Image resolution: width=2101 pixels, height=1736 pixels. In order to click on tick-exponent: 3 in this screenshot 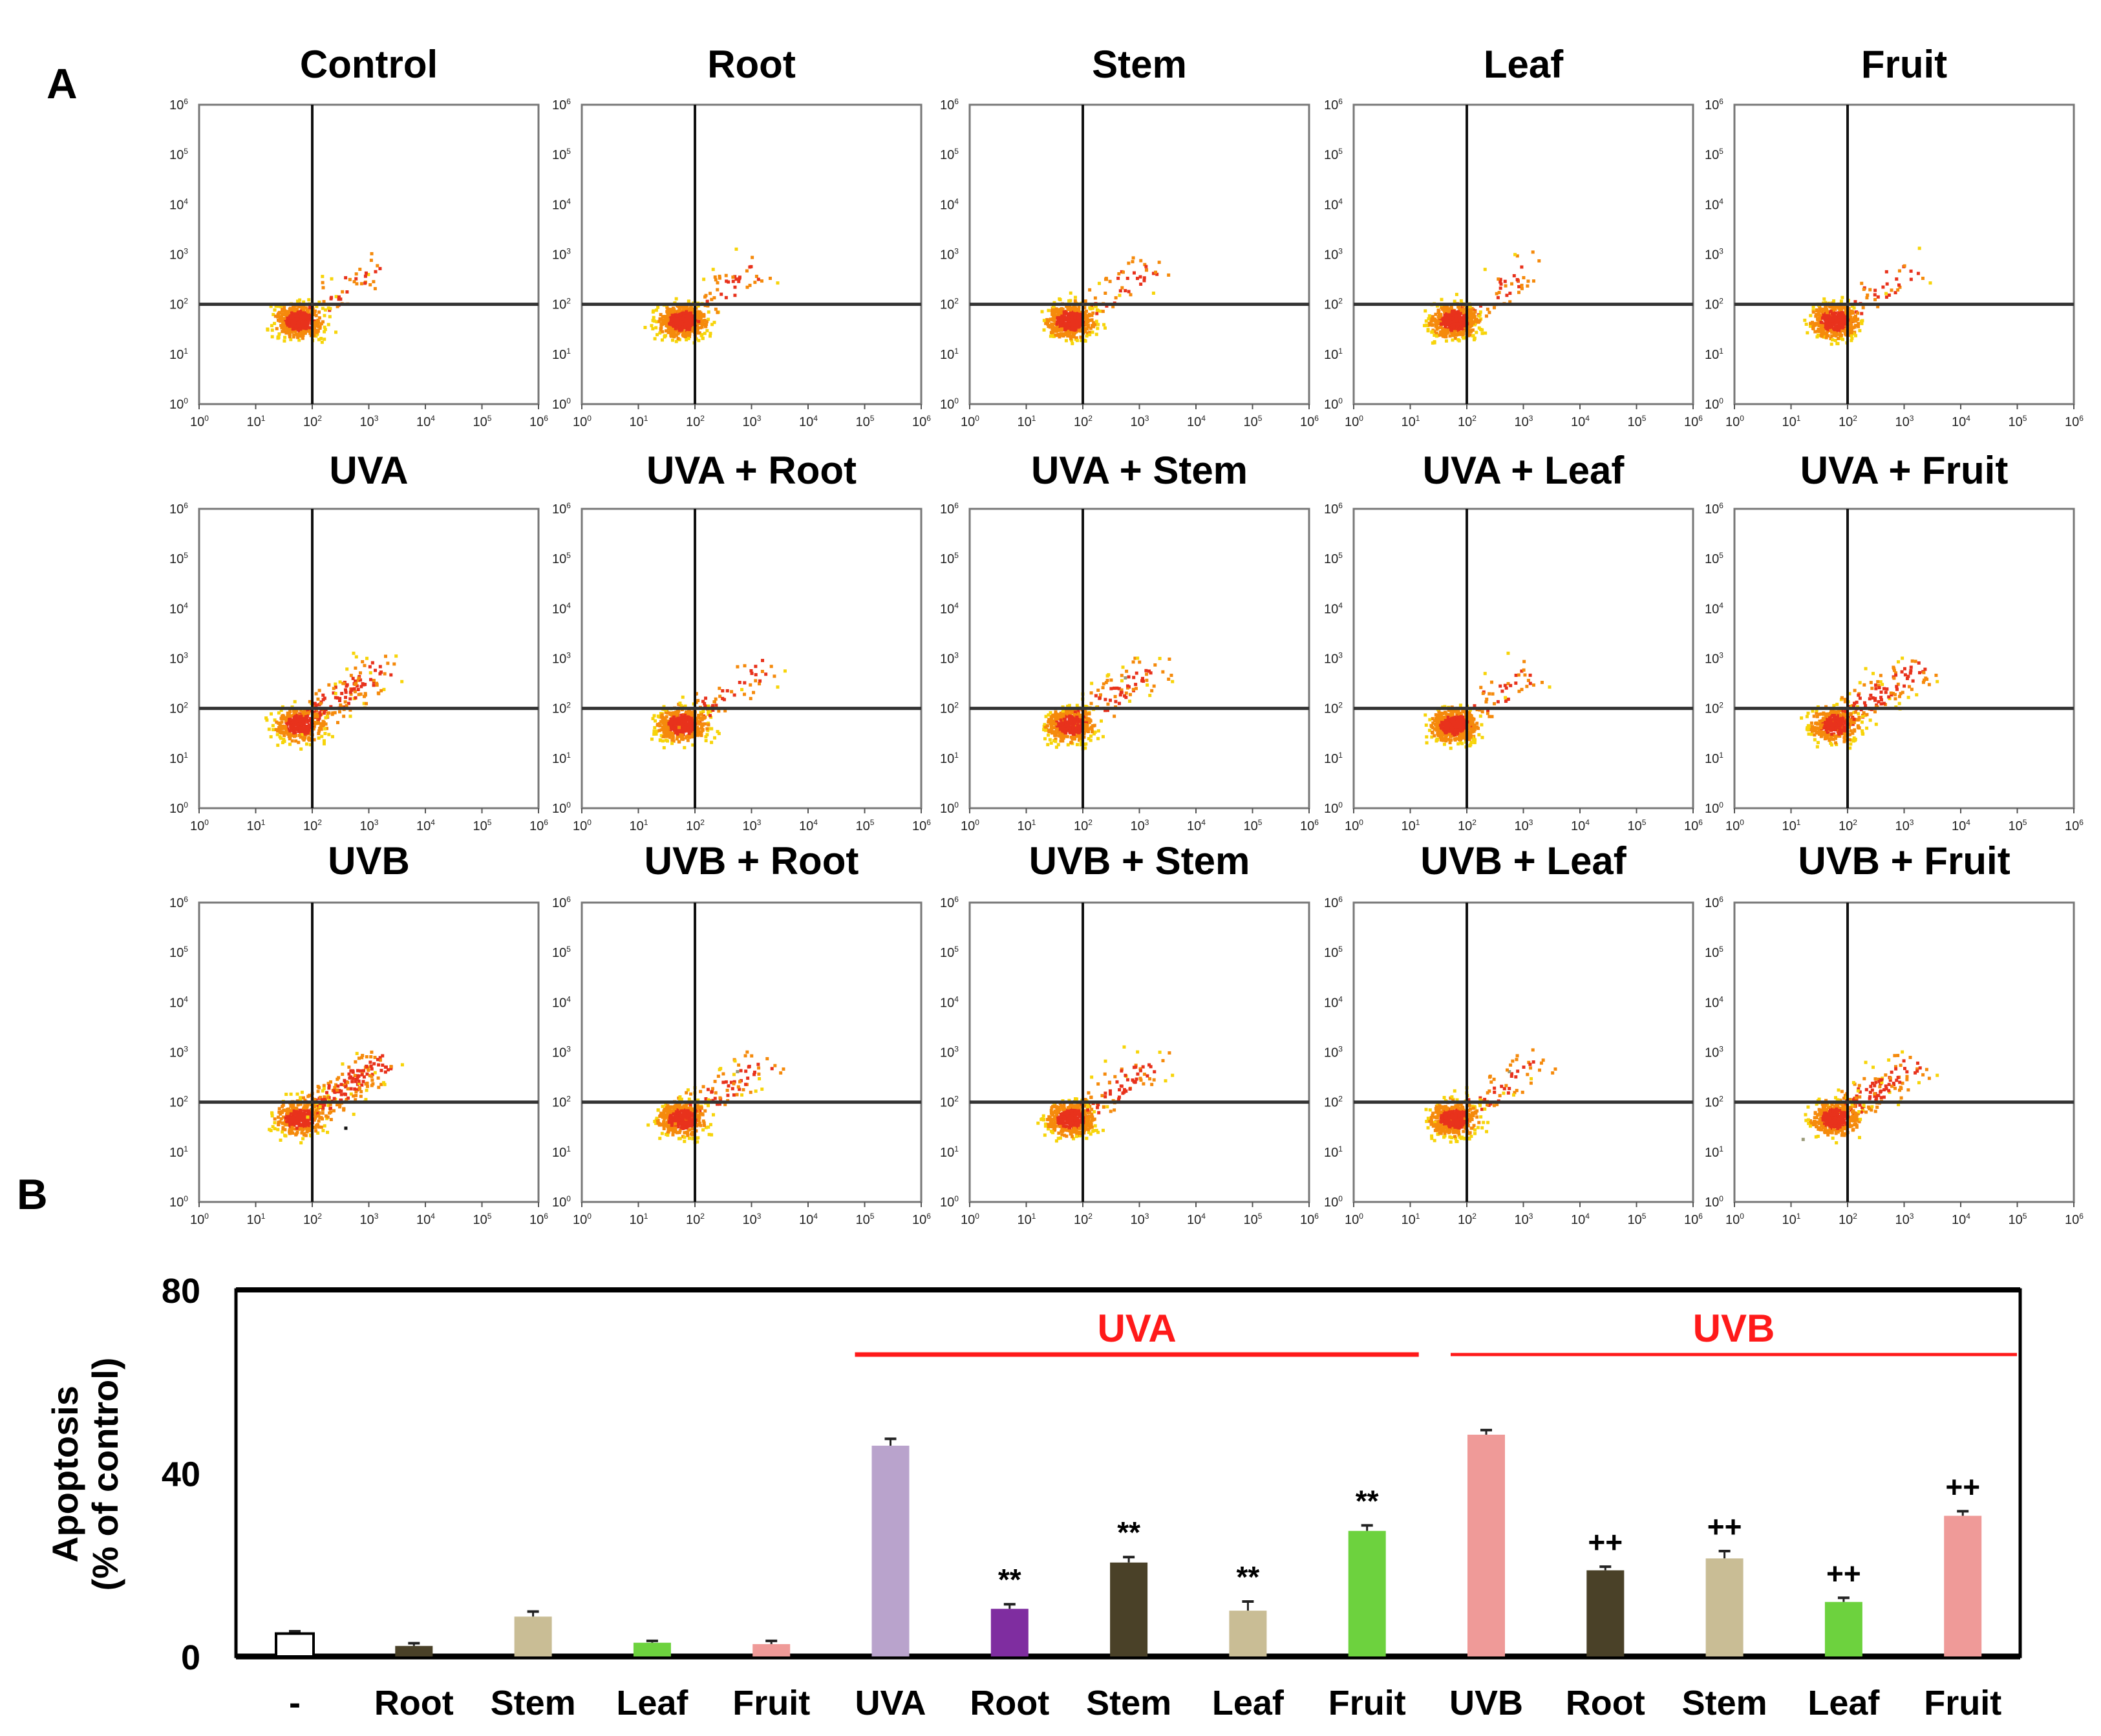, I will do `click(1531, 418)`.